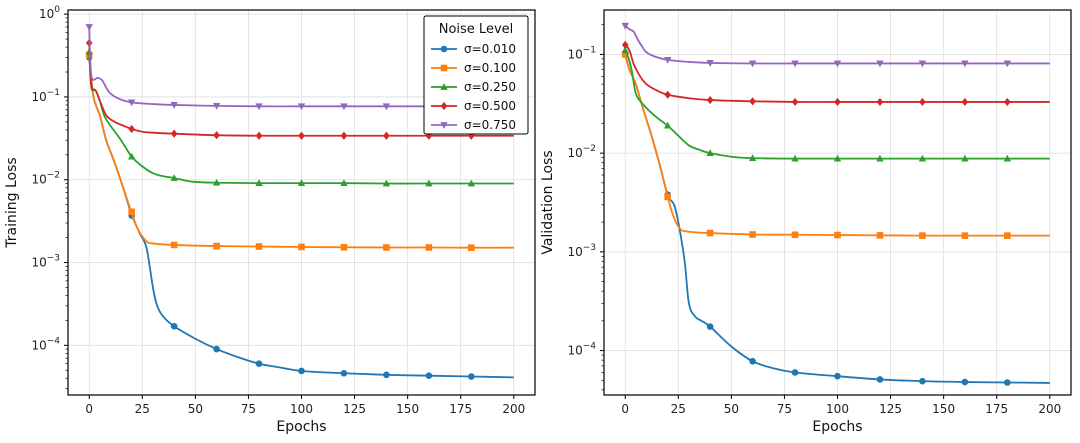 This screenshot has height=443, width=1080. Describe the element at coordinates (195, 409) in the screenshot. I see `x-tick-label: 50` at that location.